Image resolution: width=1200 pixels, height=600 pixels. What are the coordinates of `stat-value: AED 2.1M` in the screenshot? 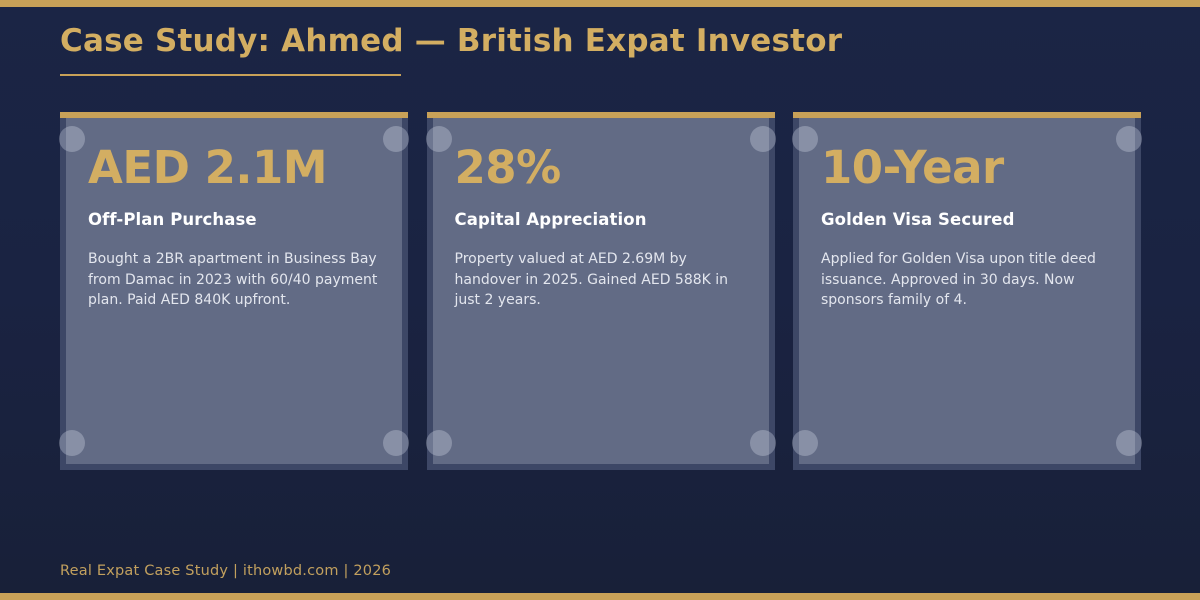 It's located at (208, 167).